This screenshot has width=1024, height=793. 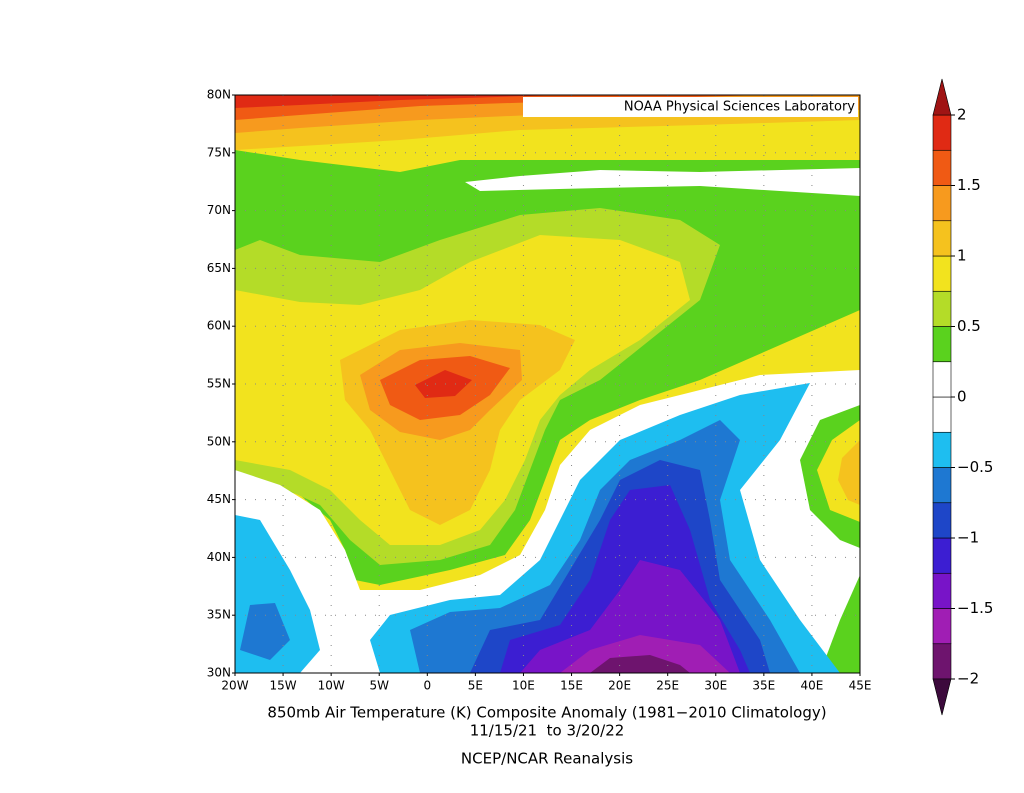 What do you see at coordinates (763, 686) in the screenshot?
I see `x-tick-label: 35E` at bounding box center [763, 686].